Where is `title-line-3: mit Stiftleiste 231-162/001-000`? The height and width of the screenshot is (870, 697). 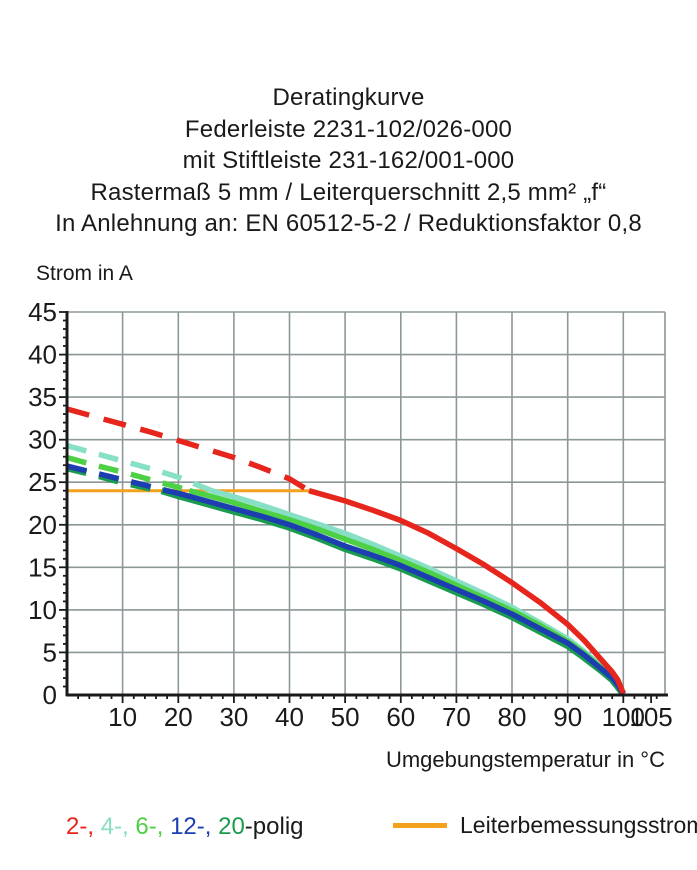 title-line-3: mit Stiftleiste 231-162/001-000 is located at coordinates (348, 160).